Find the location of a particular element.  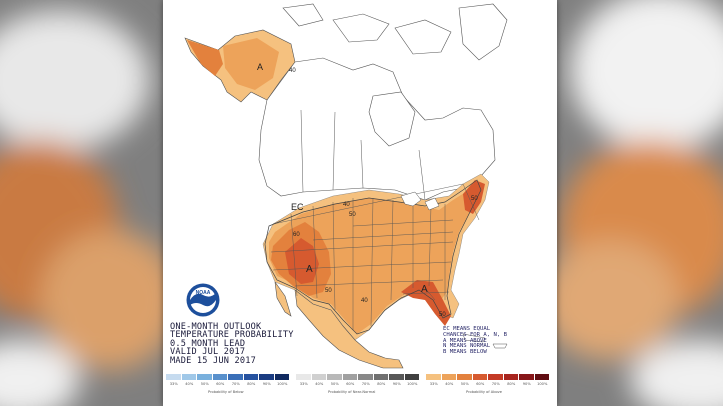

alaska-40-label: 40 is located at coordinates (292, 71).